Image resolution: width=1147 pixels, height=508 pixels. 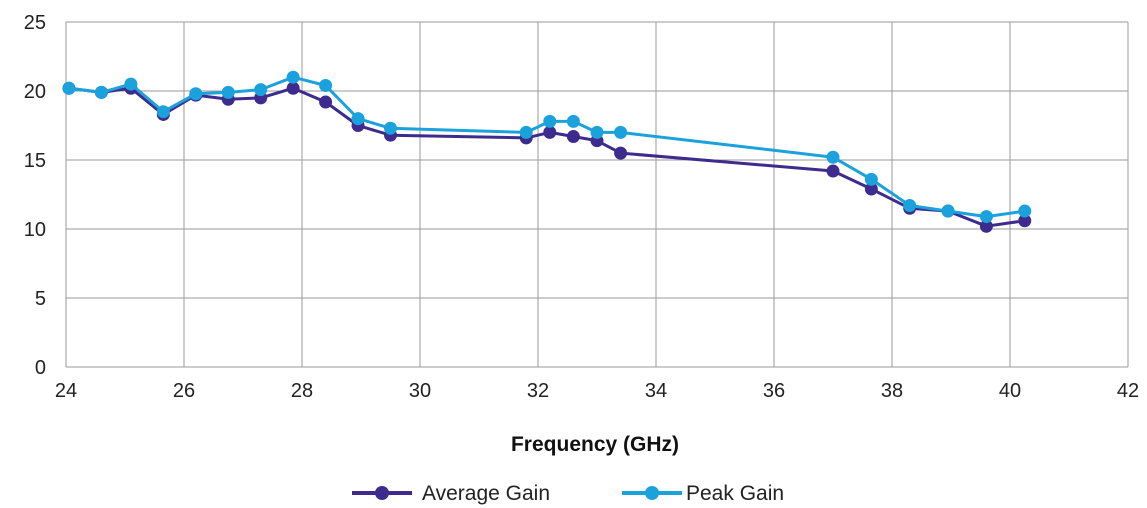 I want to click on y-tick-label: 10, so click(x=35, y=230).